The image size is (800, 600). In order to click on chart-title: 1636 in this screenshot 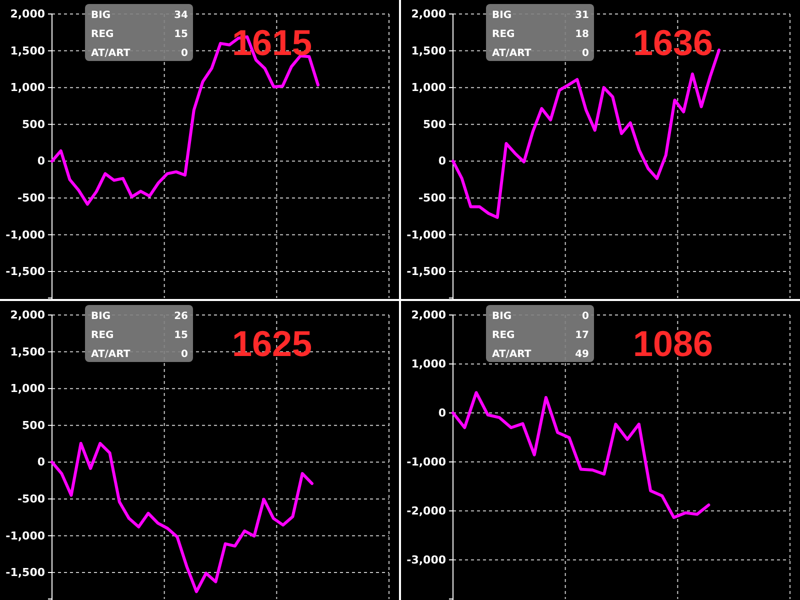, I will do `click(673, 42)`.